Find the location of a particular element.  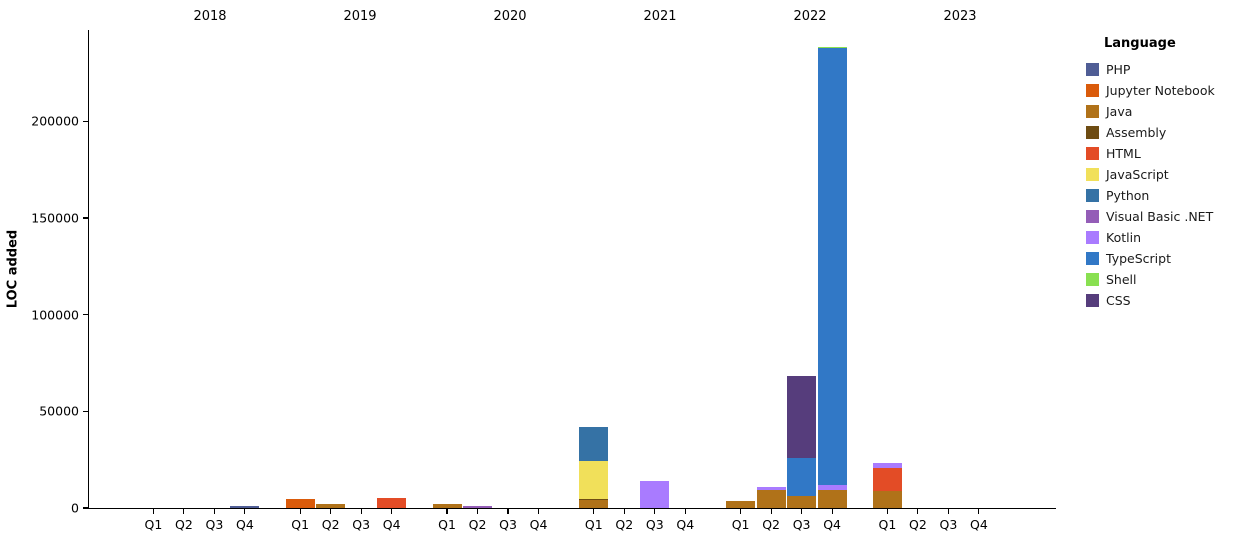

bar-segment-2023-Q1-Kotlin is located at coordinates (887, 466).